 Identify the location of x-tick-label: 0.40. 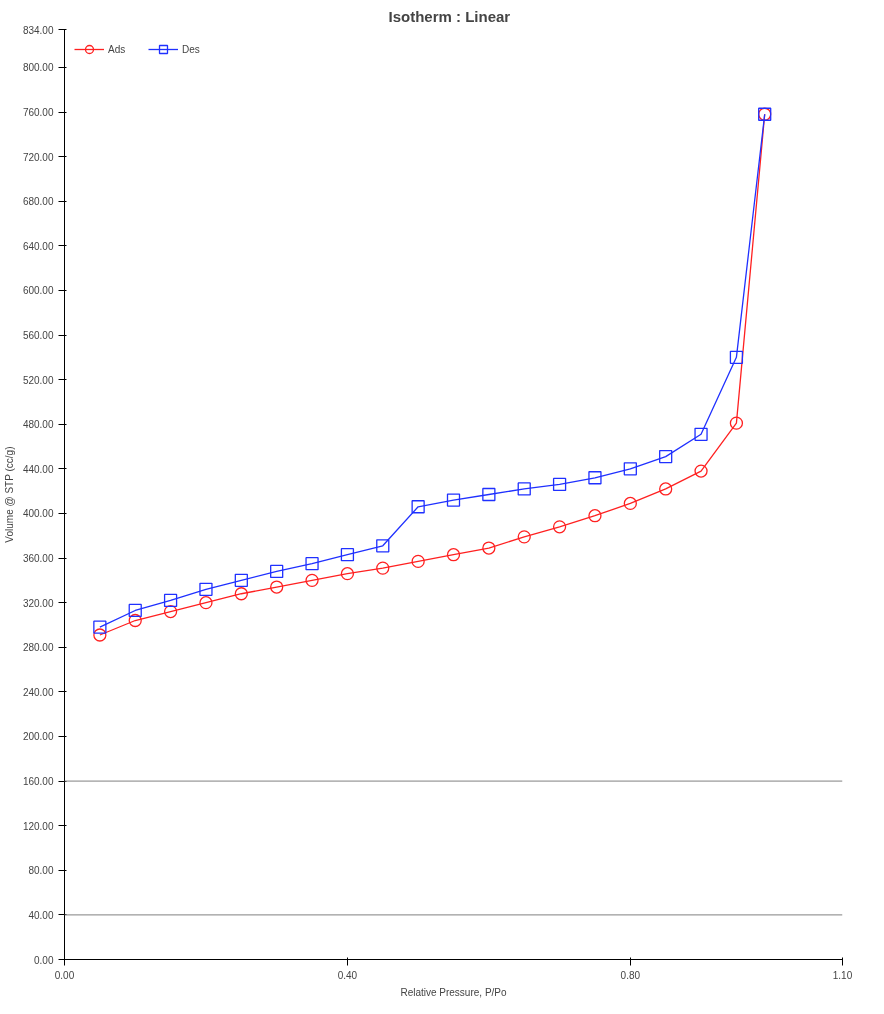
(347, 975).